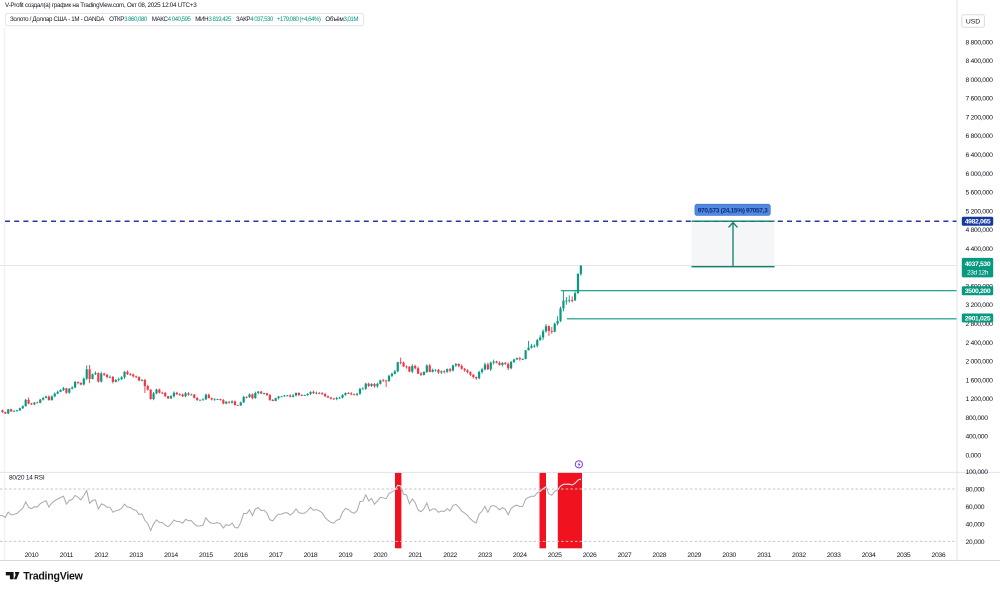 This screenshot has height=591, width=1000. What do you see at coordinates (834, 555) in the screenshot?
I see `svg-text: 2033` at bounding box center [834, 555].